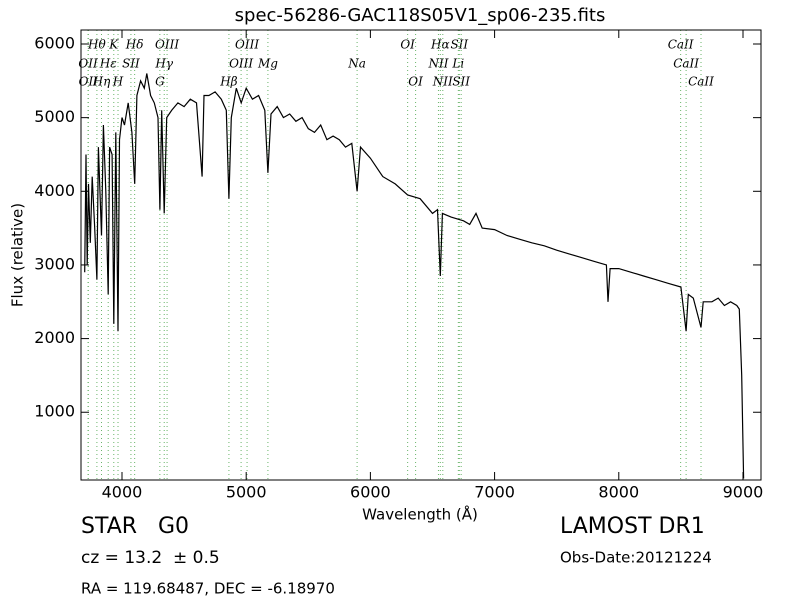  What do you see at coordinates (54, 116) in the screenshot?
I see `y-tick-label: 5000` at bounding box center [54, 116].